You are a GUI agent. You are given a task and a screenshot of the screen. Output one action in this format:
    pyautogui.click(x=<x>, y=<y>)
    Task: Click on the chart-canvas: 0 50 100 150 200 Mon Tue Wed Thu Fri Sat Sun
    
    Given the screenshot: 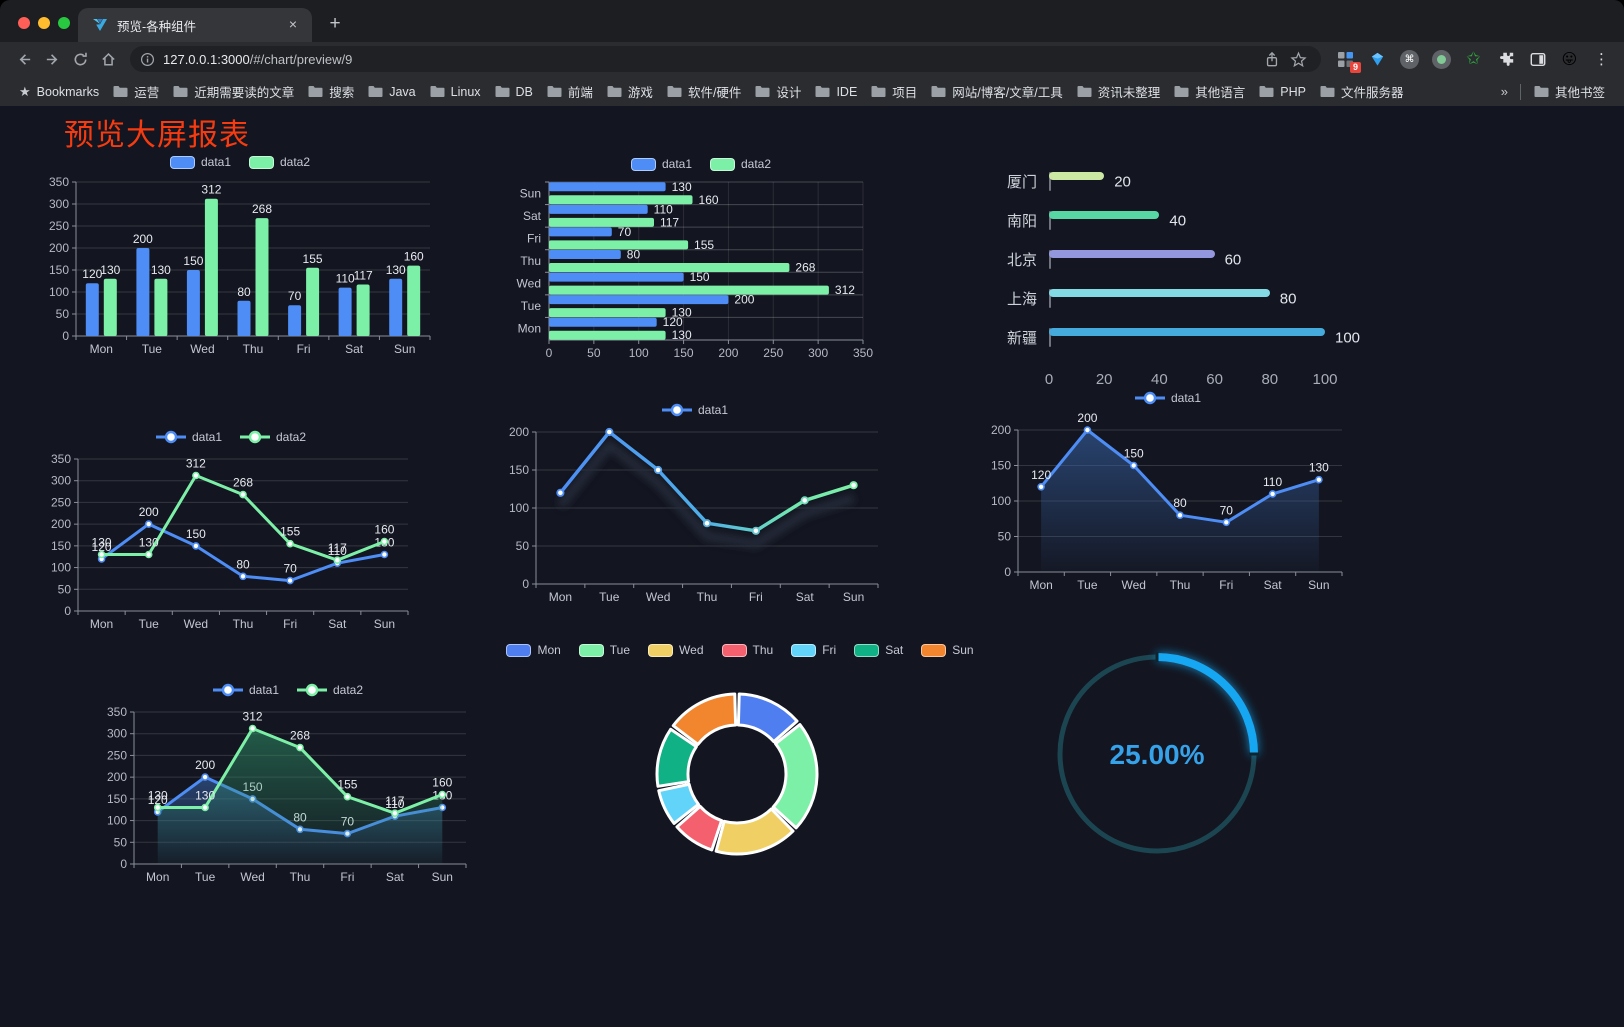 What is the action you would take?
    pyautogui.click(x=695, y=516)
    